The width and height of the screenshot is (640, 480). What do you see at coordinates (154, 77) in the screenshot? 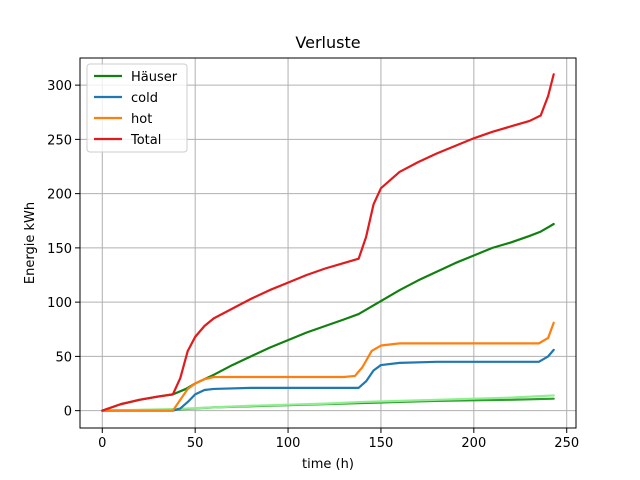
I see `legend-label-h-user: Häuser` at bounding box center [154, 77].